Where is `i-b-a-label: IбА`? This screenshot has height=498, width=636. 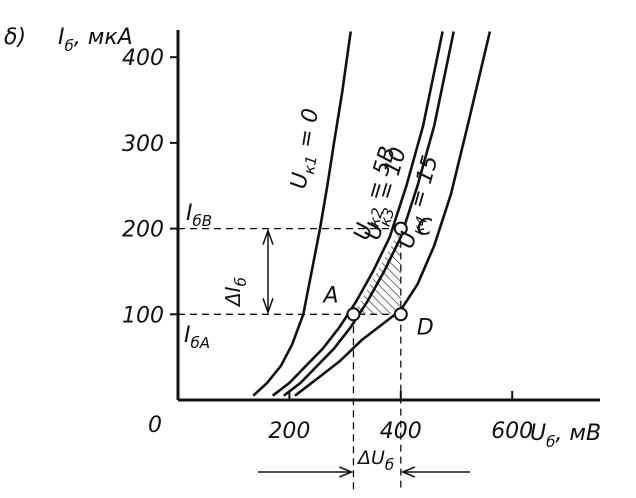
i-b-a-label: IбА is located at coordinates (197, 337).